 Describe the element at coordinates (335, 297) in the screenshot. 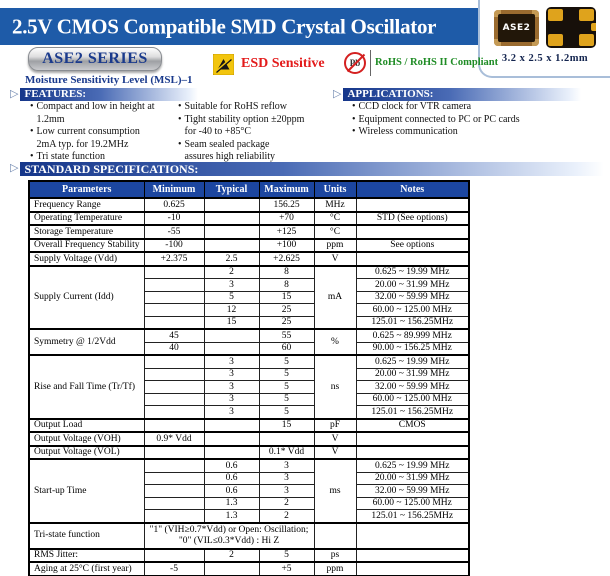

I see `spec-value-cell: mA` at that location.